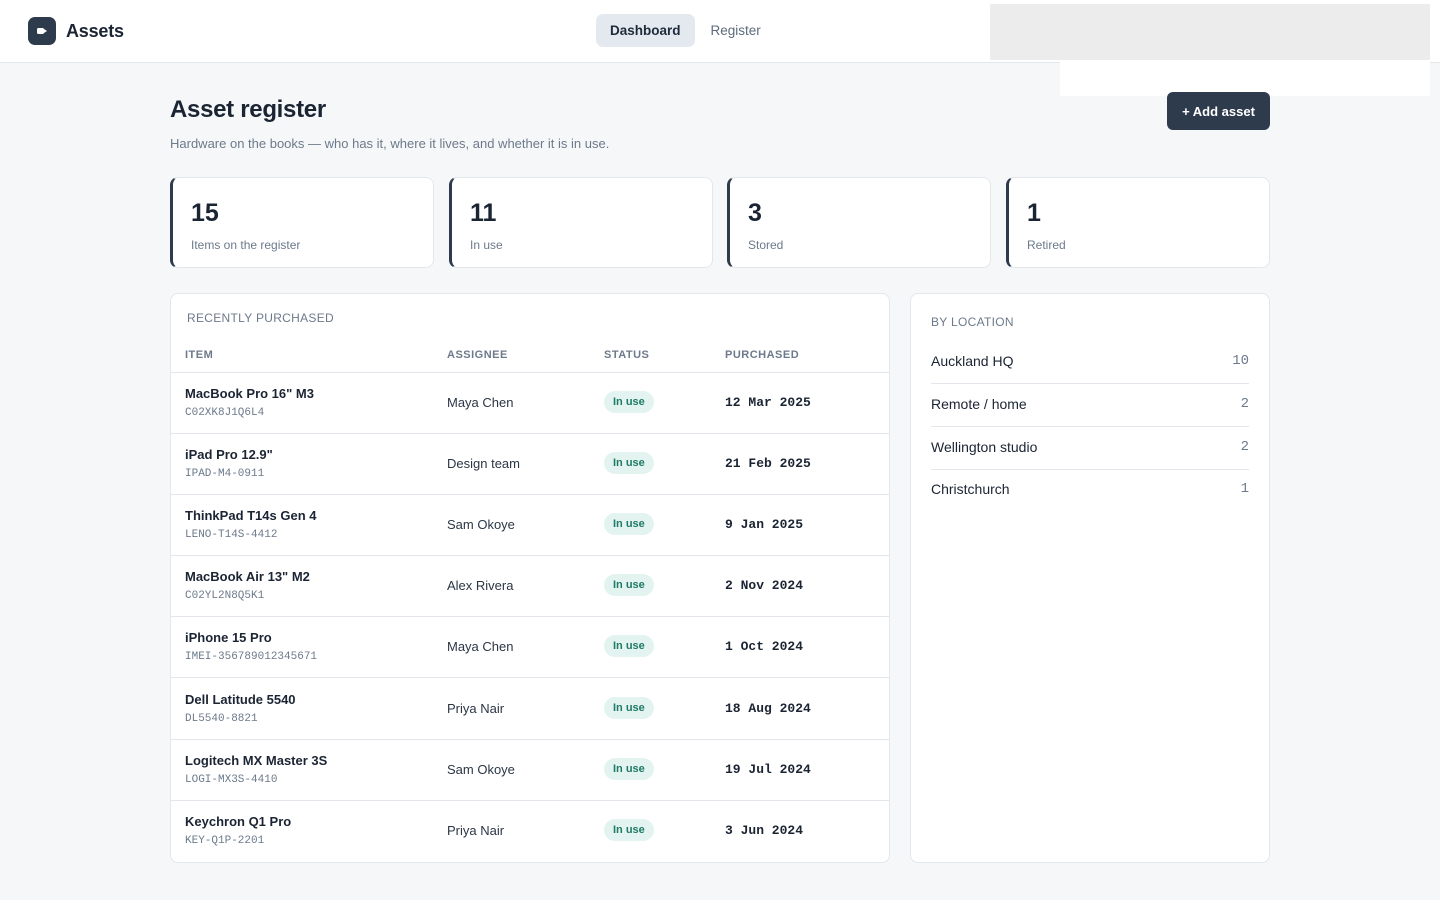 The height and width of the screenshot is (900, 1440). I want to click on column-header-assignee: Assignee, so click(477, 355).